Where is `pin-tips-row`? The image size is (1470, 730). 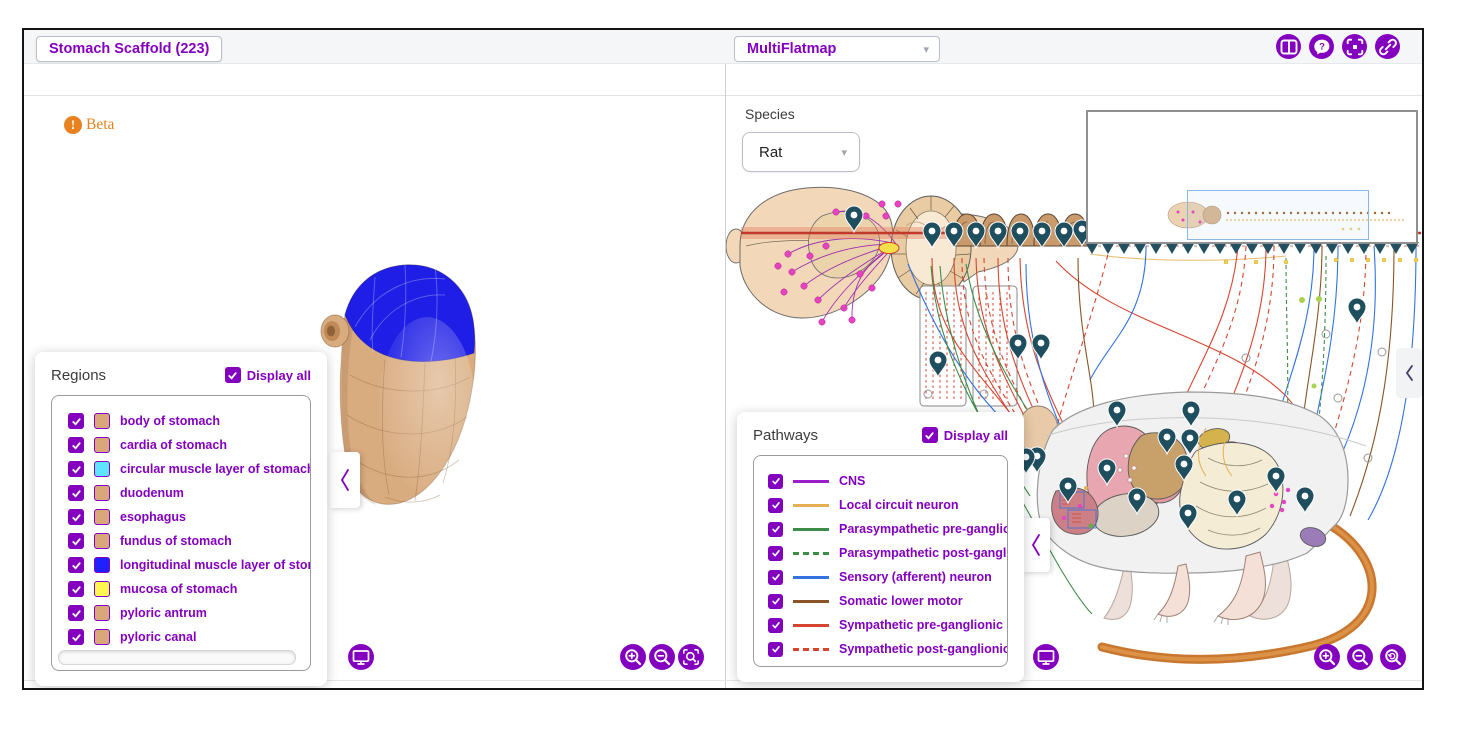 pin-tips-row is located at coordinates (1252, 248).